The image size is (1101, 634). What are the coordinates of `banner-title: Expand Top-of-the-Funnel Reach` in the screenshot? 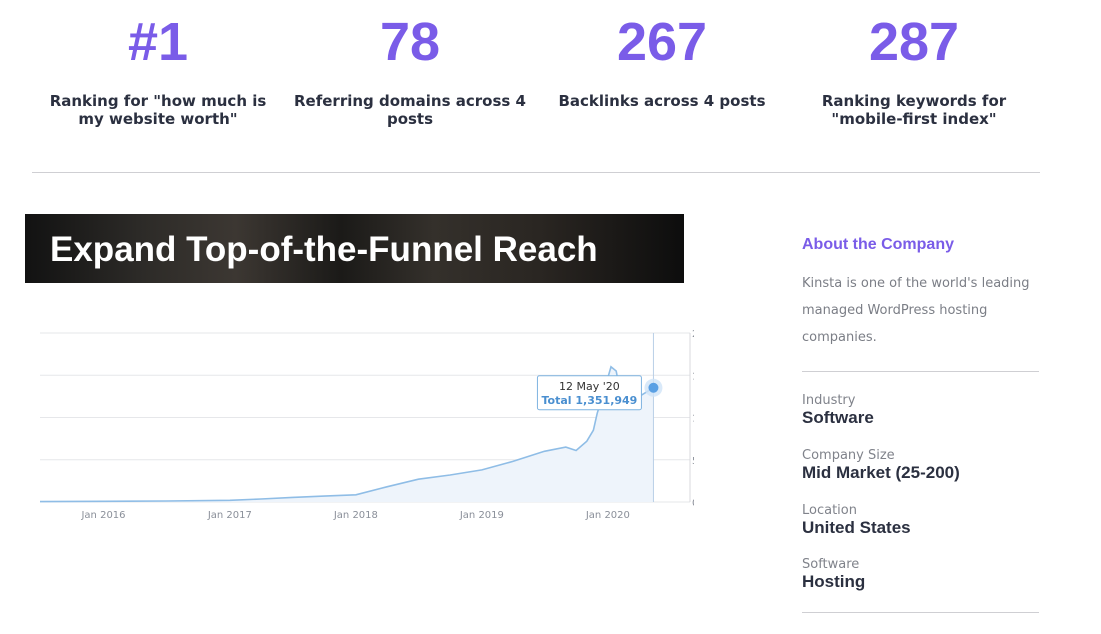 It's located at (324, 249).